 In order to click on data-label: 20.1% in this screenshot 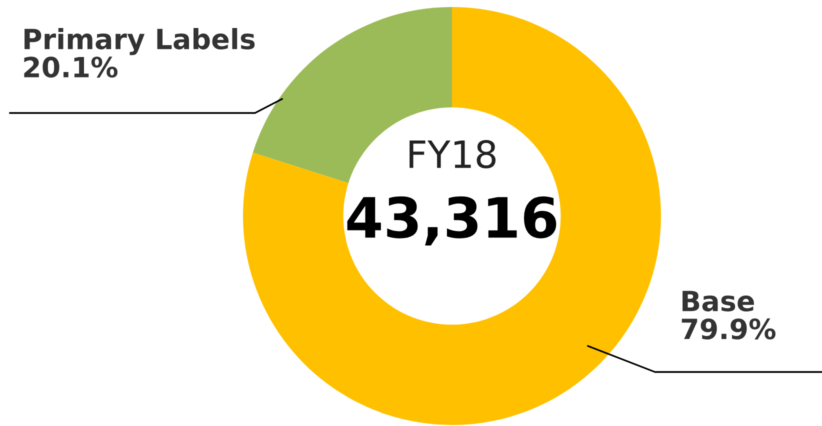, I will do `click(71, 67)`.